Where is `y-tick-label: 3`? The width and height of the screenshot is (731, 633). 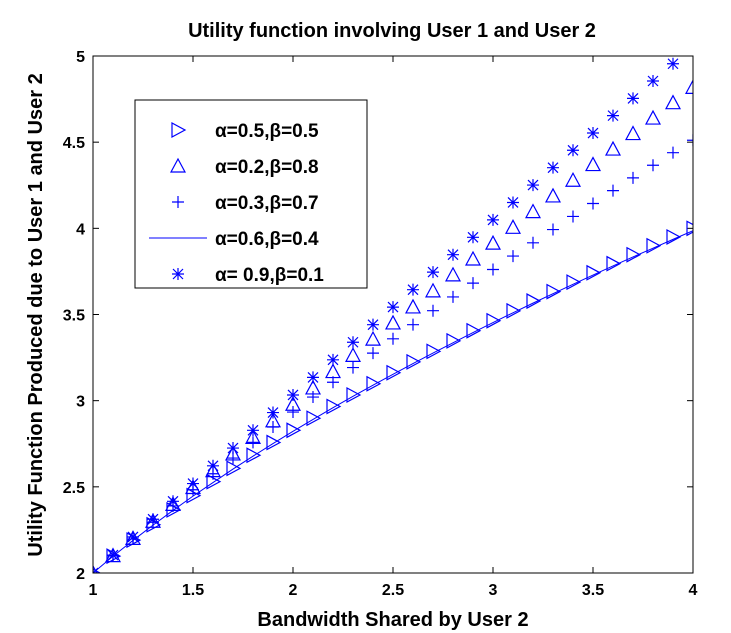 y-tick-label: 3 is located at coordinates (80, 402).